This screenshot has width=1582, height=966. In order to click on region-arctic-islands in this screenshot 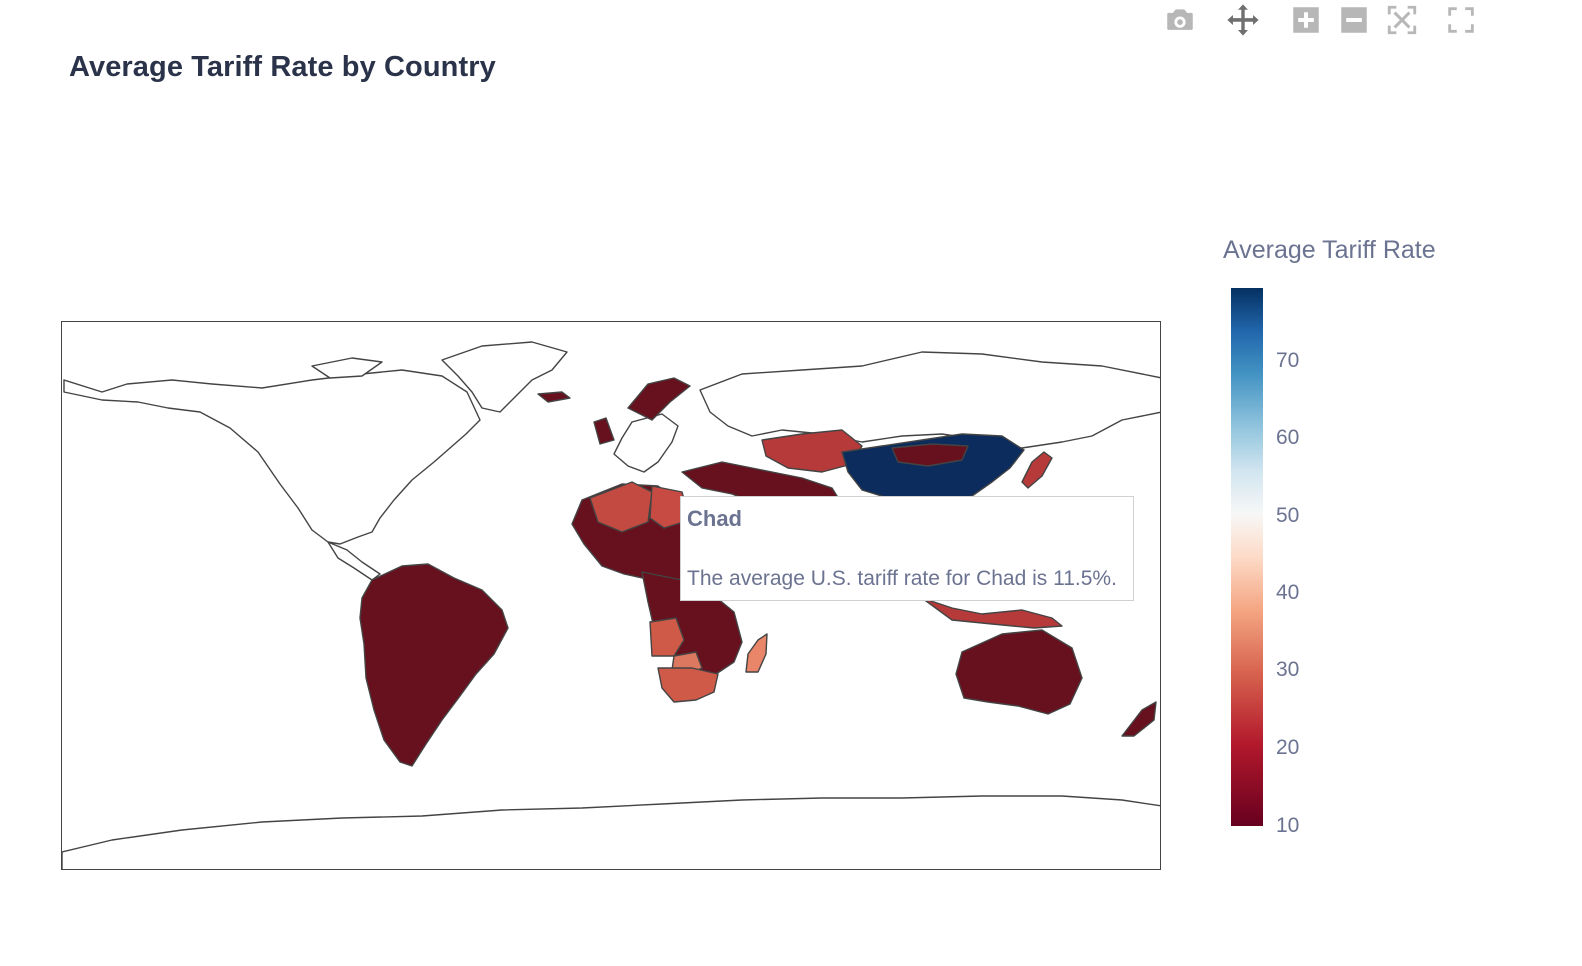, I will do `click(347, 368)`.